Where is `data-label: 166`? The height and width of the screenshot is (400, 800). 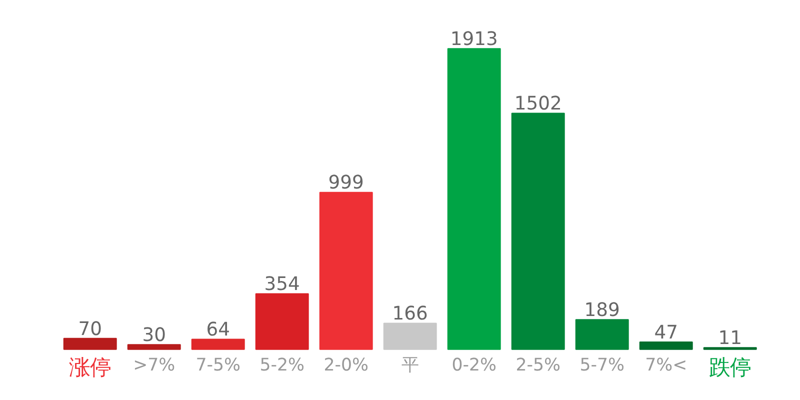 data-label: 166 is located at coordinates (410, 314).